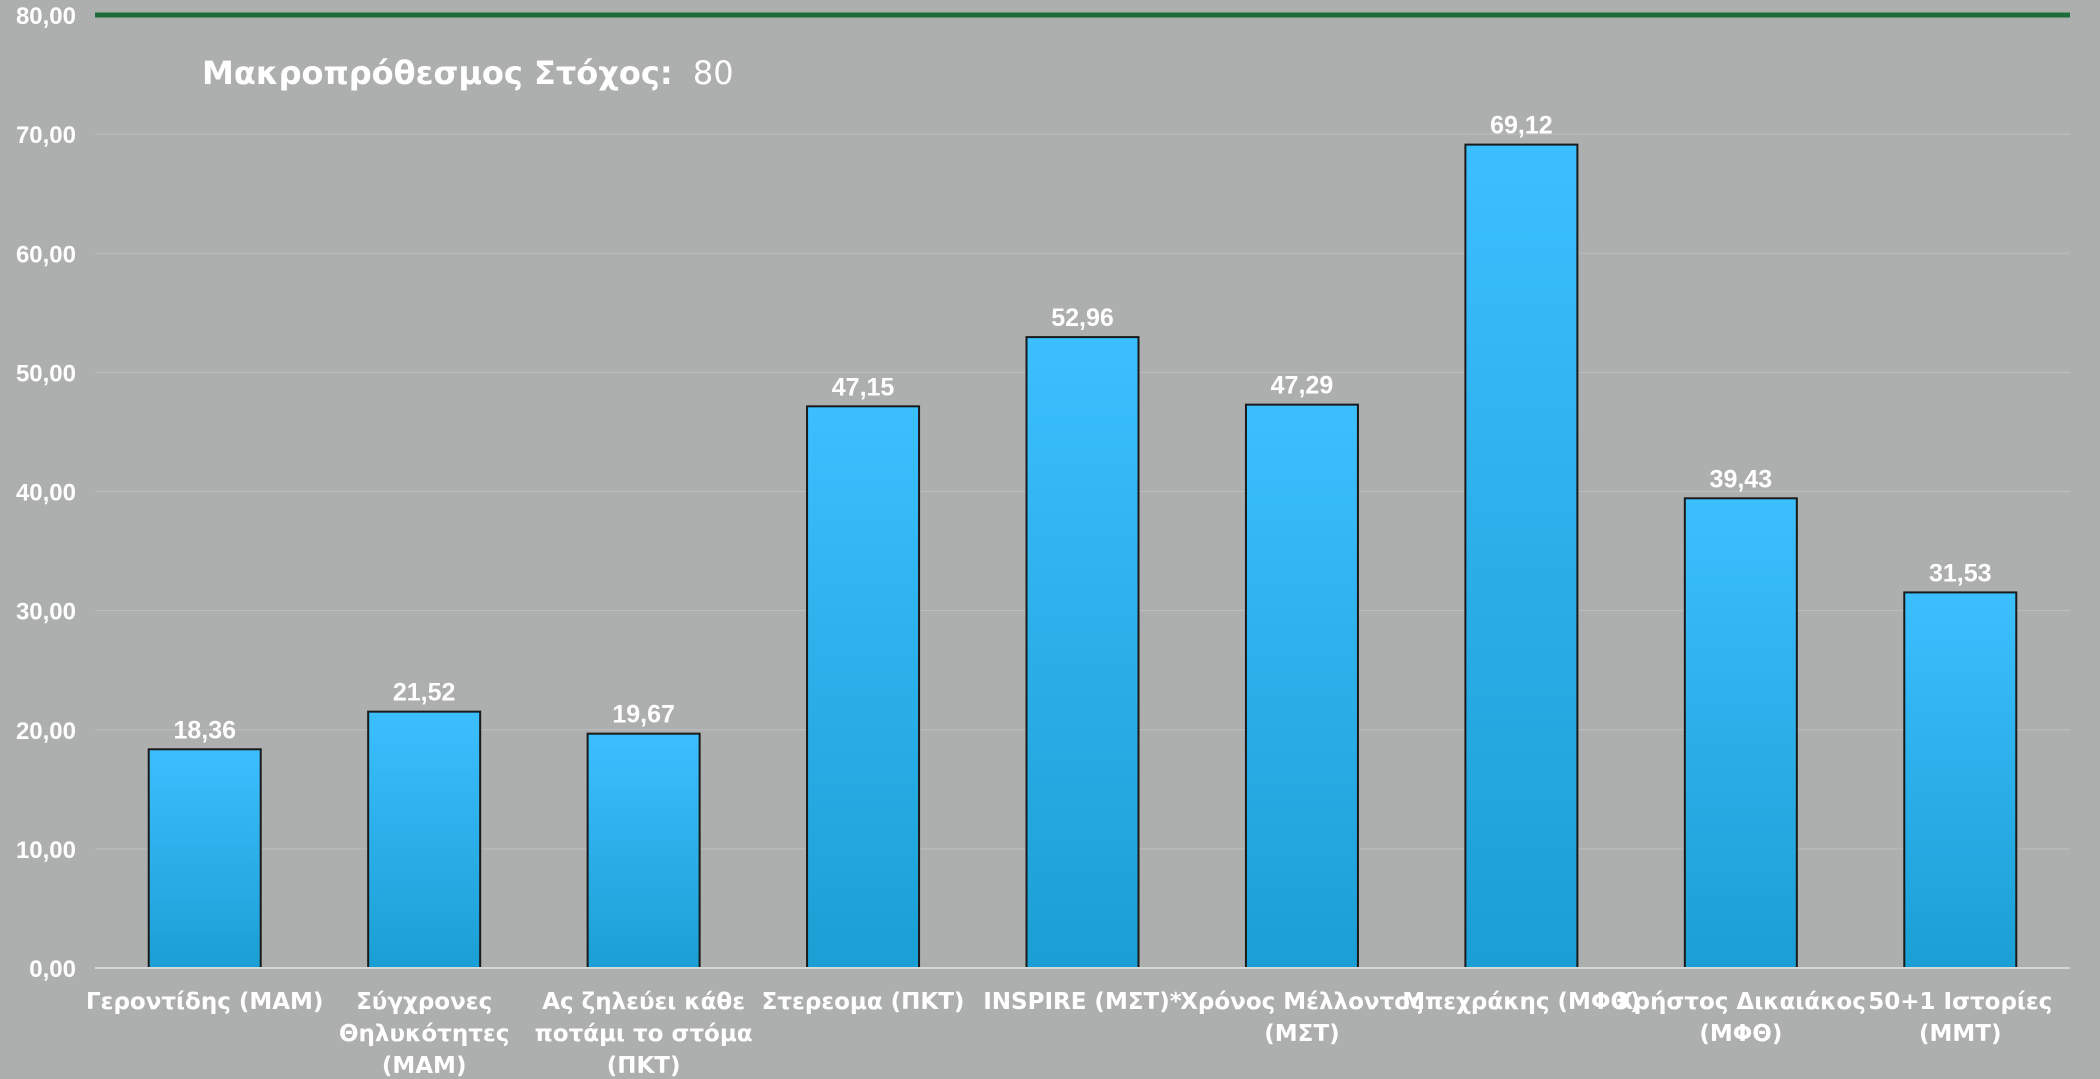 This screenshot has height=1079, width=2100. Describe the element at coordinates (1960, 1002) in the screenshot. I see `x-tick-label-line: 50+1 Ιστορίες` at that location.